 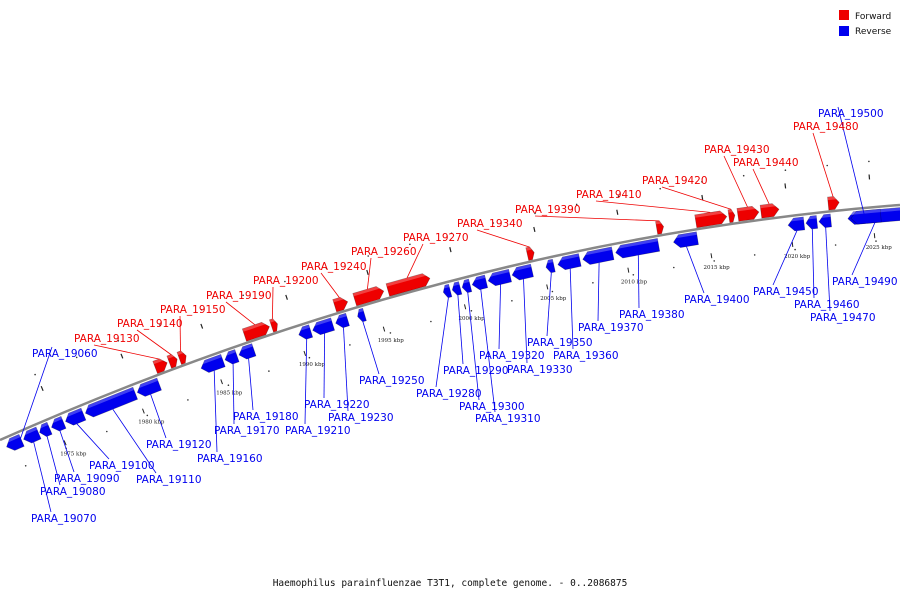 What do you see at coordinates (766, 163) in the screenshot?
I see `gene-label: PARA_19440` at bounding box center [766, 163].